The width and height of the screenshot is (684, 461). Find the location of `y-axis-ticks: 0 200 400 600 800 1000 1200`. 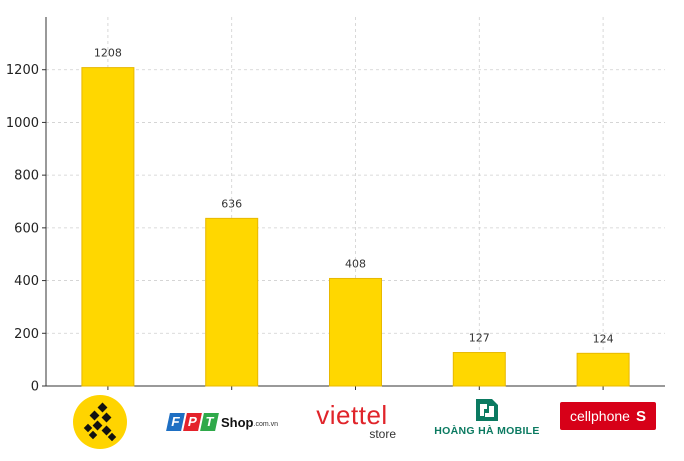

y-axis-ticks: 0 200 400 600 800 1000 1200 is located at coordinates (26, 229).